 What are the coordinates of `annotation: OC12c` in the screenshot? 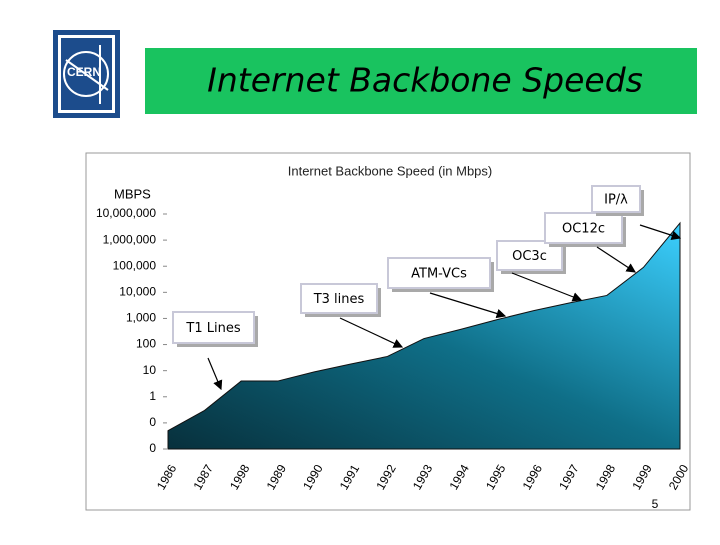 It's located at (583, 229).